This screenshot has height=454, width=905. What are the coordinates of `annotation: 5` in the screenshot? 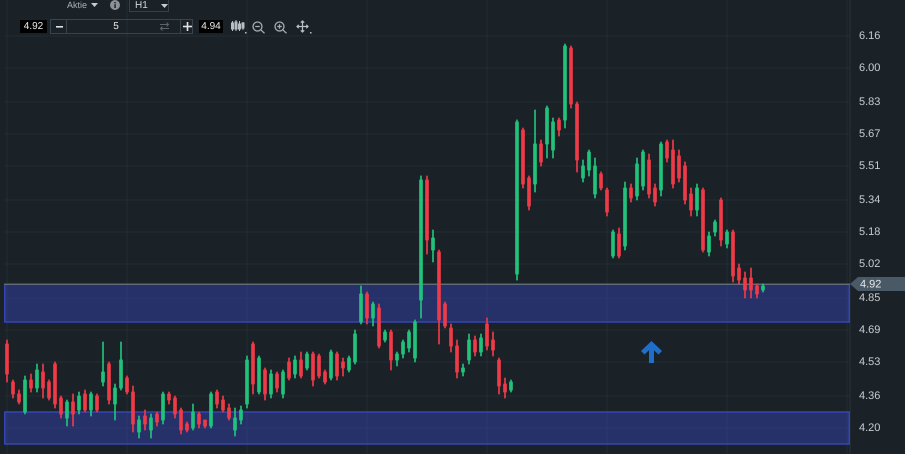 It's located at (116, 26).